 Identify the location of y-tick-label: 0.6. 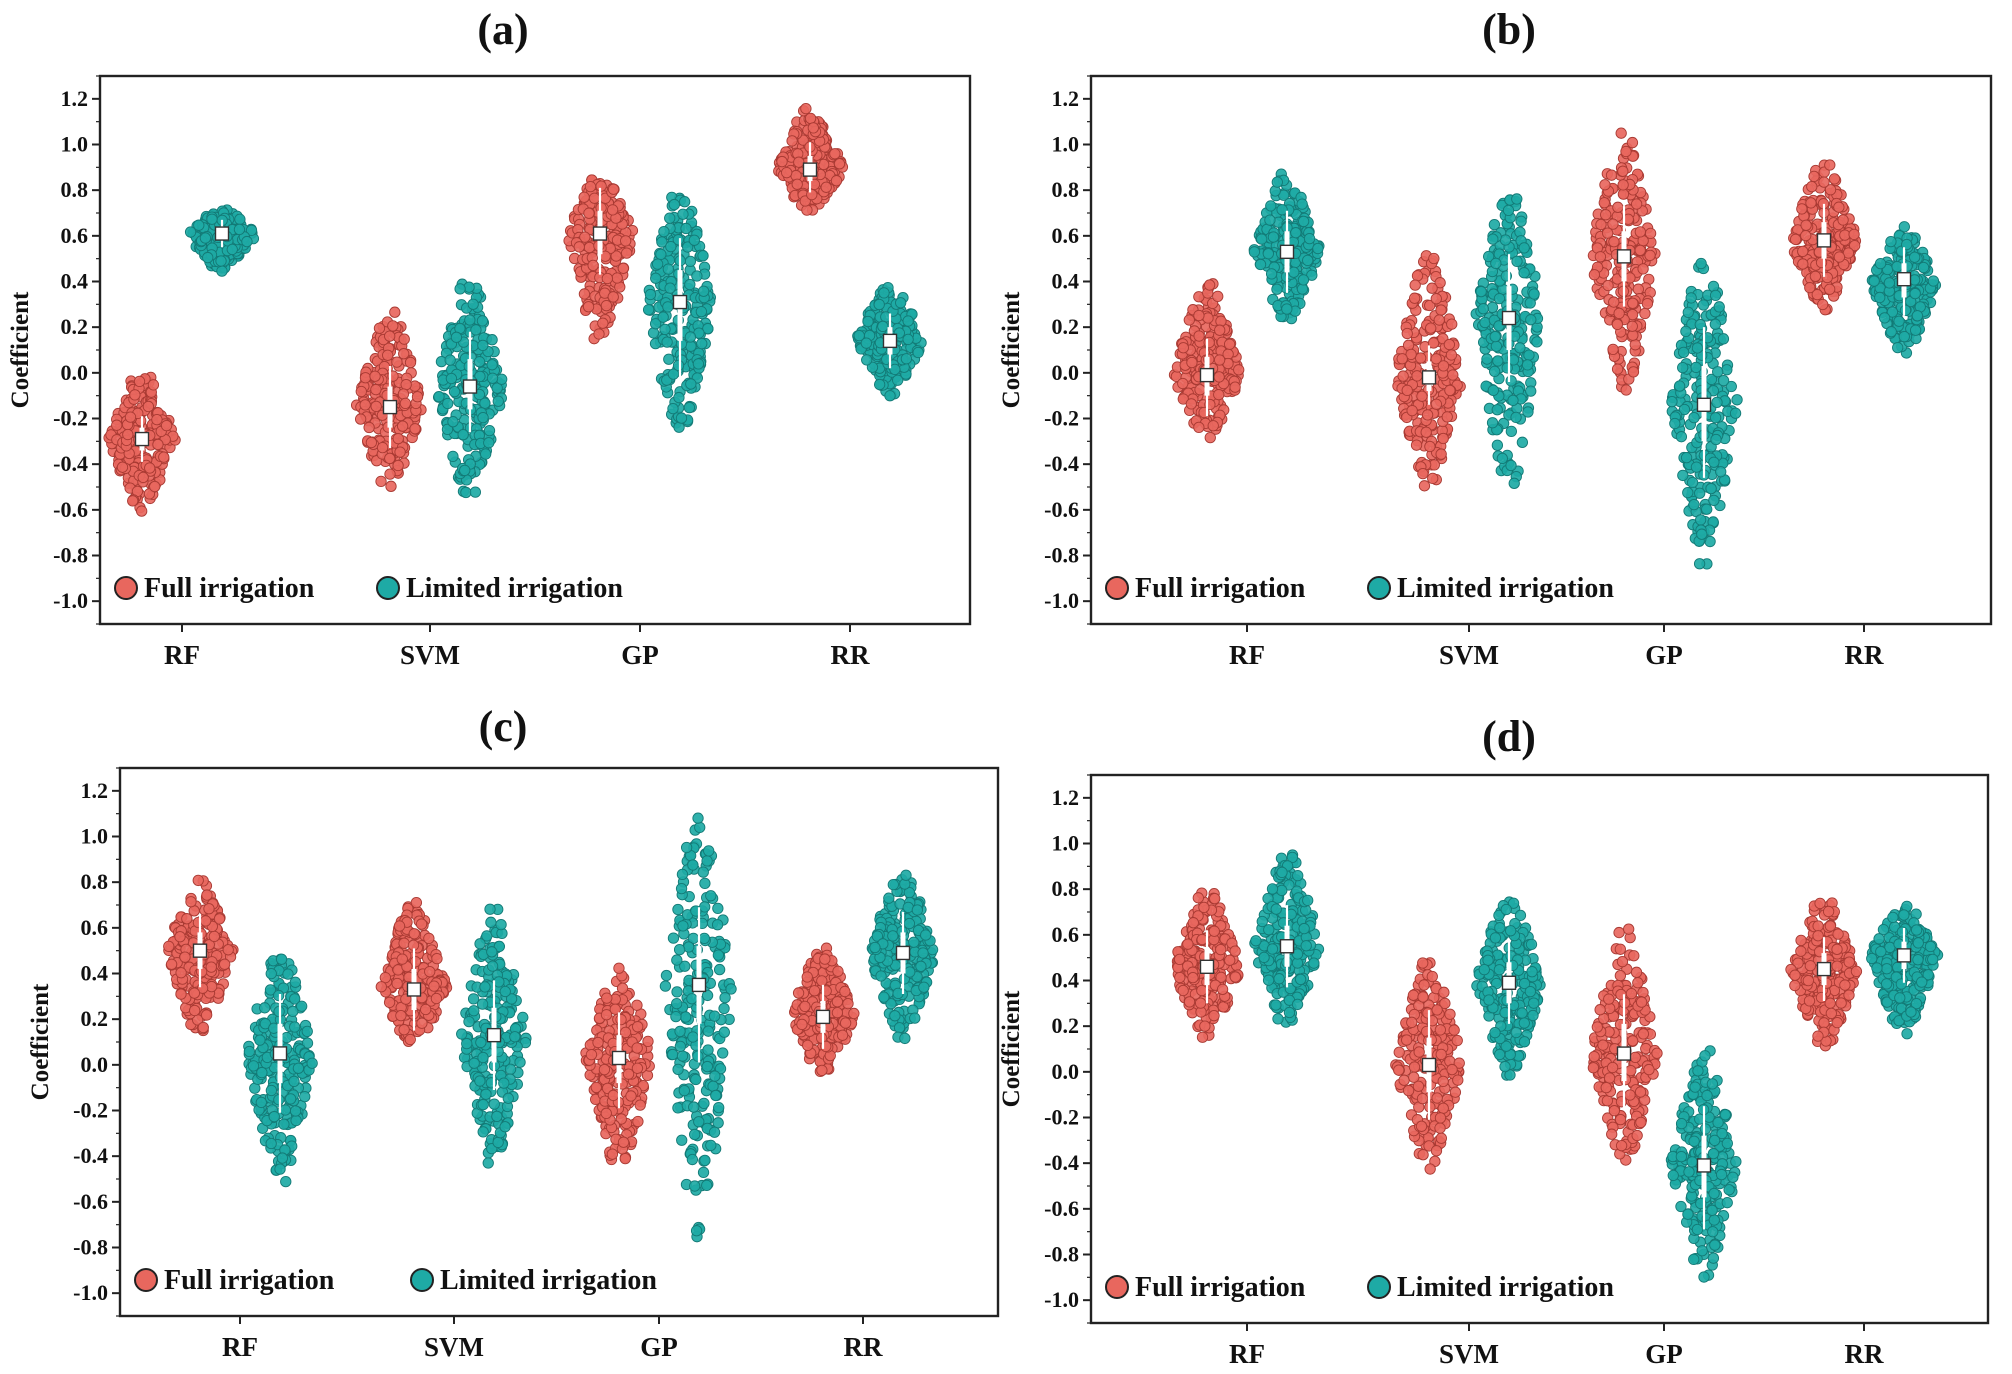
(95, 927).